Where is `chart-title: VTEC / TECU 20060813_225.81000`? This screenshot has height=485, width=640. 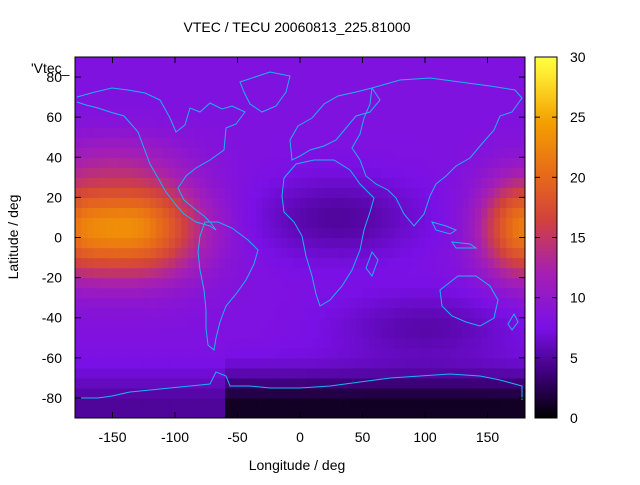
chart-title: VTEC / TECU 20060813_225.81000 is located at coordinates (296, 27).